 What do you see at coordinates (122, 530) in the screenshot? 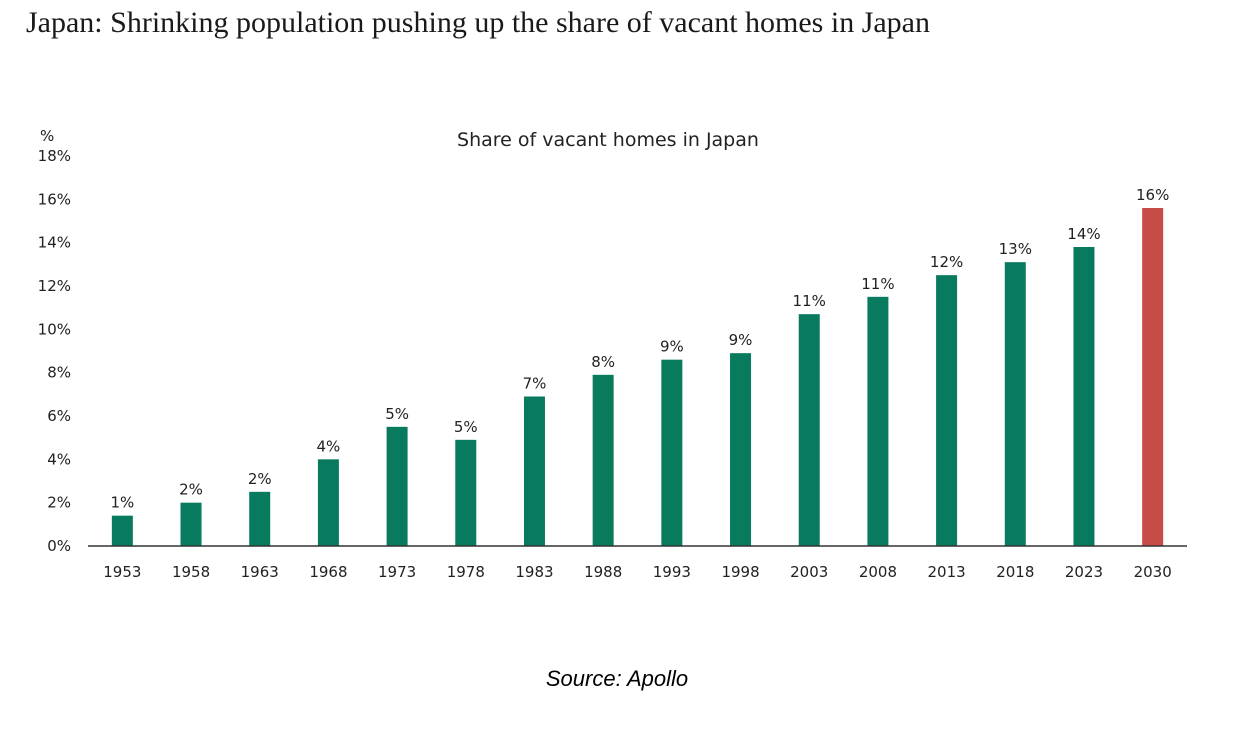
I see `bar-1953` at bounding box center [122, 530].